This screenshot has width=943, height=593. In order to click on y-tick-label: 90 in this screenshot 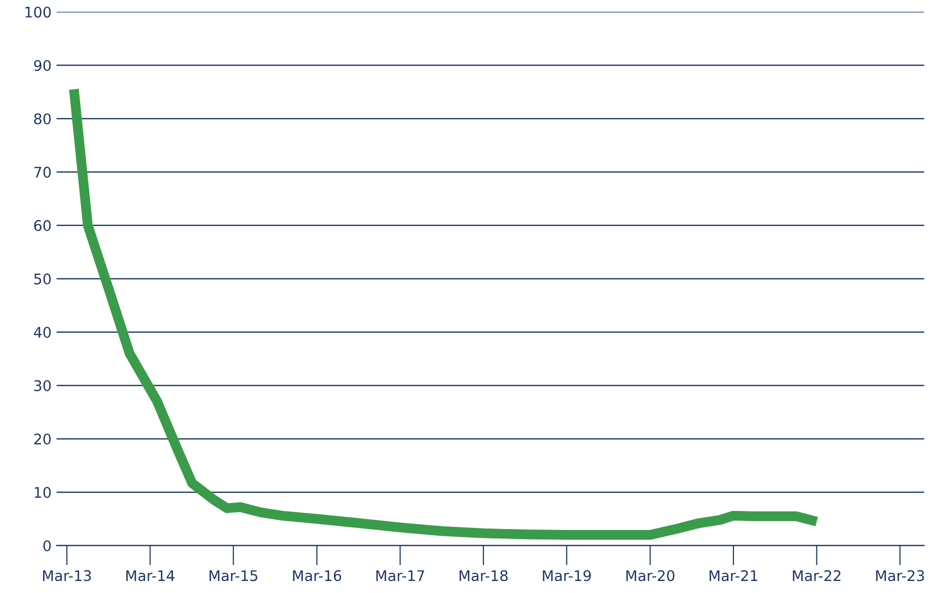, I will do `click(42, 65)`.